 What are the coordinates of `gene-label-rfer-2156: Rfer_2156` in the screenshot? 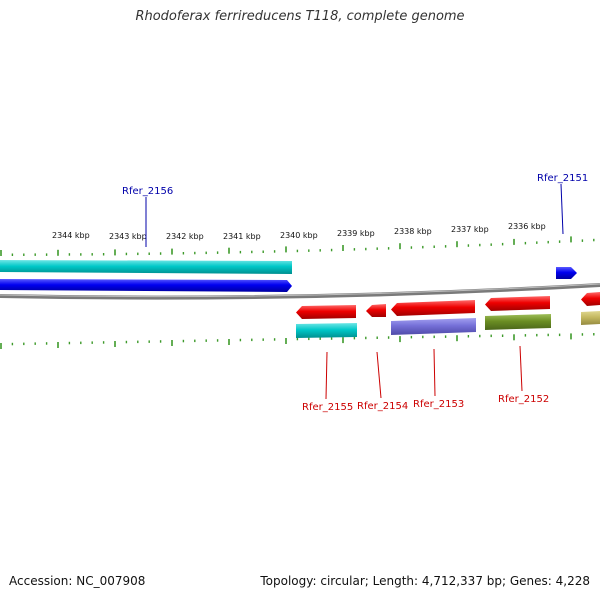 It's located at (147, 191).